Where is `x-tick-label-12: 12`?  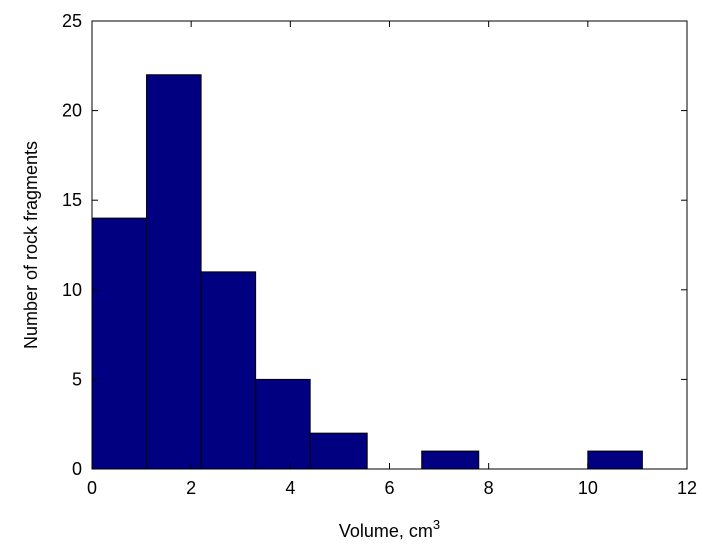 x-tick-label-12: 12 is located at coordinates (687, 488).